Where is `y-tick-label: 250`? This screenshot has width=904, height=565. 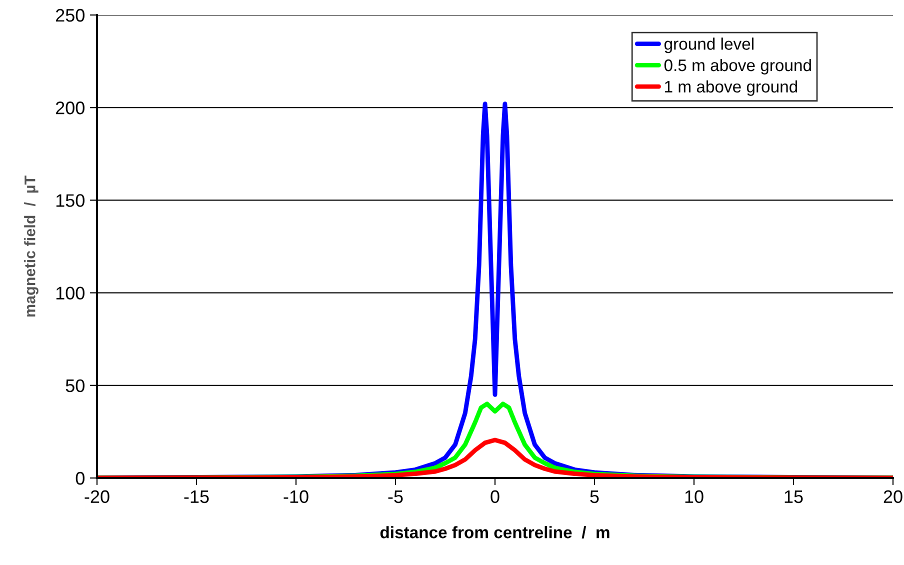 y-tick-label: 250 is located at coordinates (70, 15).